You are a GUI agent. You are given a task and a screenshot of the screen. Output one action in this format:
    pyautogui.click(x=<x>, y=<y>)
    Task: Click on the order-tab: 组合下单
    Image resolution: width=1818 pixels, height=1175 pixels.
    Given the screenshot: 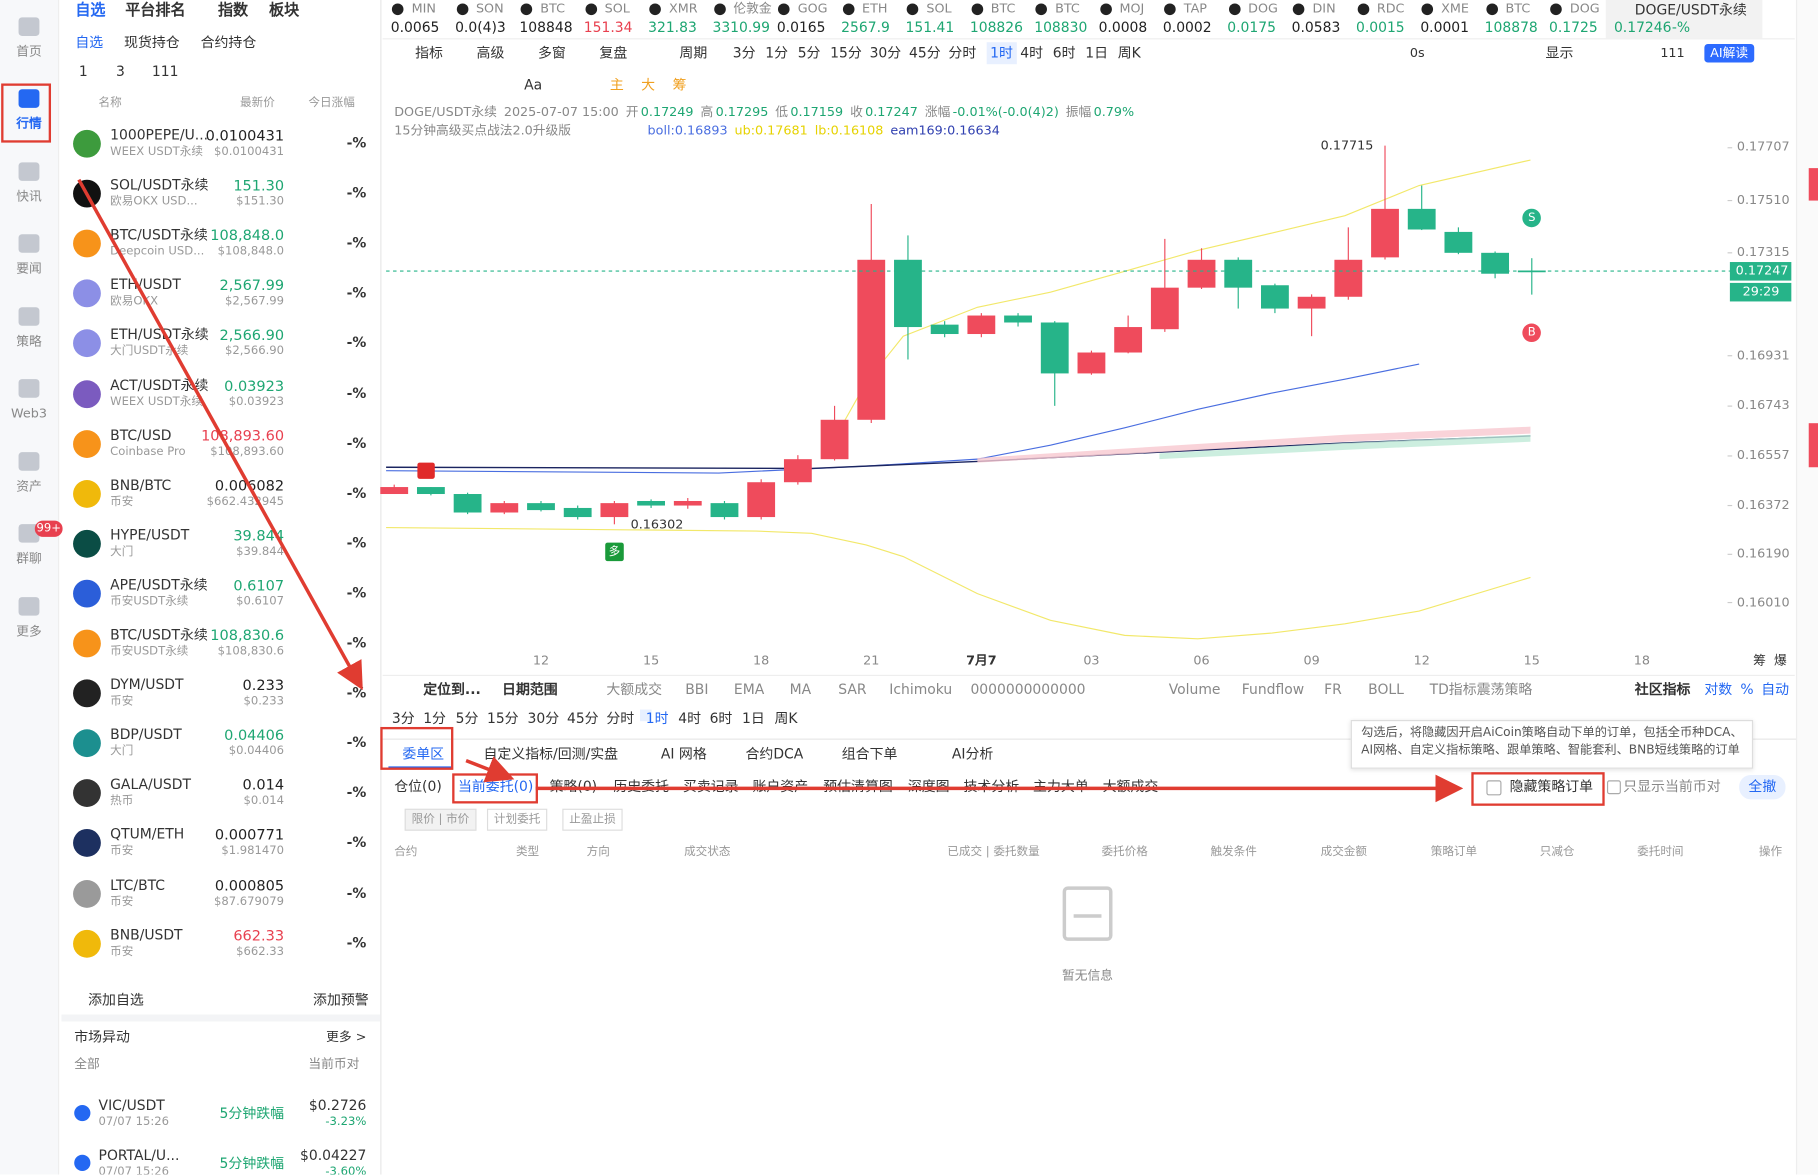 What is the action you would take?
    pyautogui.click(x=869, y=754)
    